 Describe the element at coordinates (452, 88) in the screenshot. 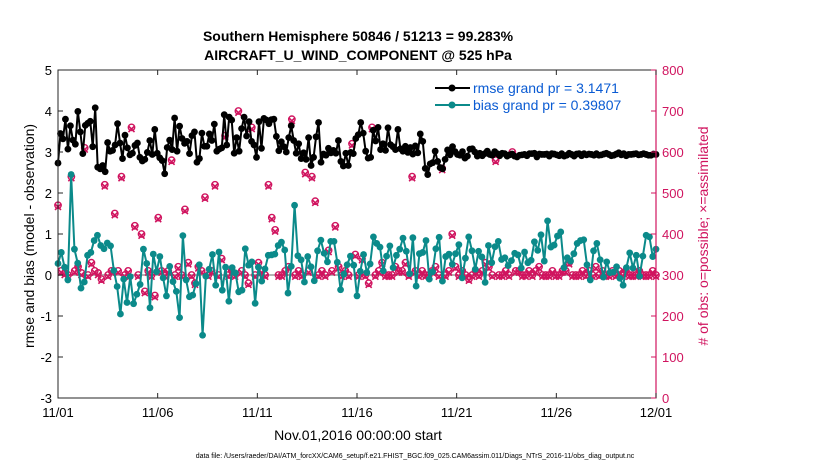

I see `legend-rmse-marker` at that location.